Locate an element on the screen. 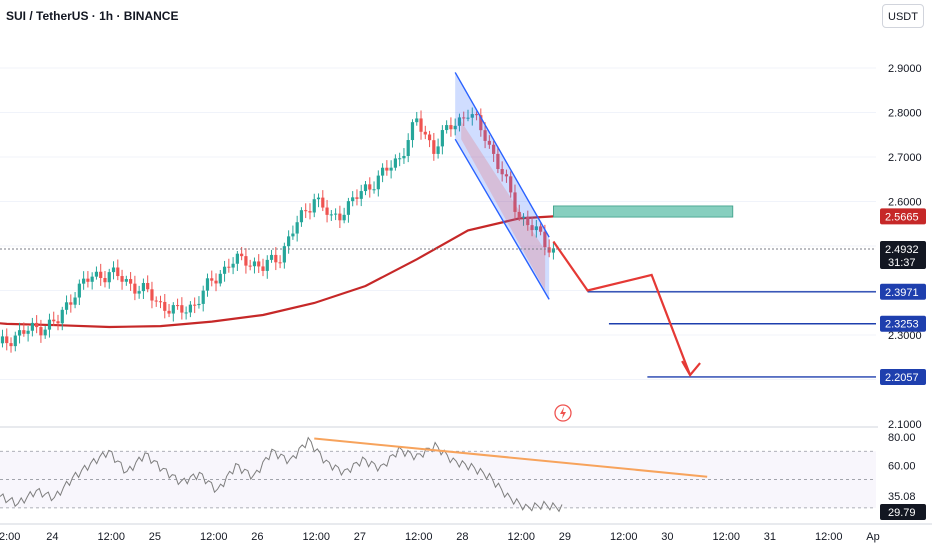 This screenshot has height=550, width=932. price-label-target: 2.3971 is located at coordinates (902, 293).